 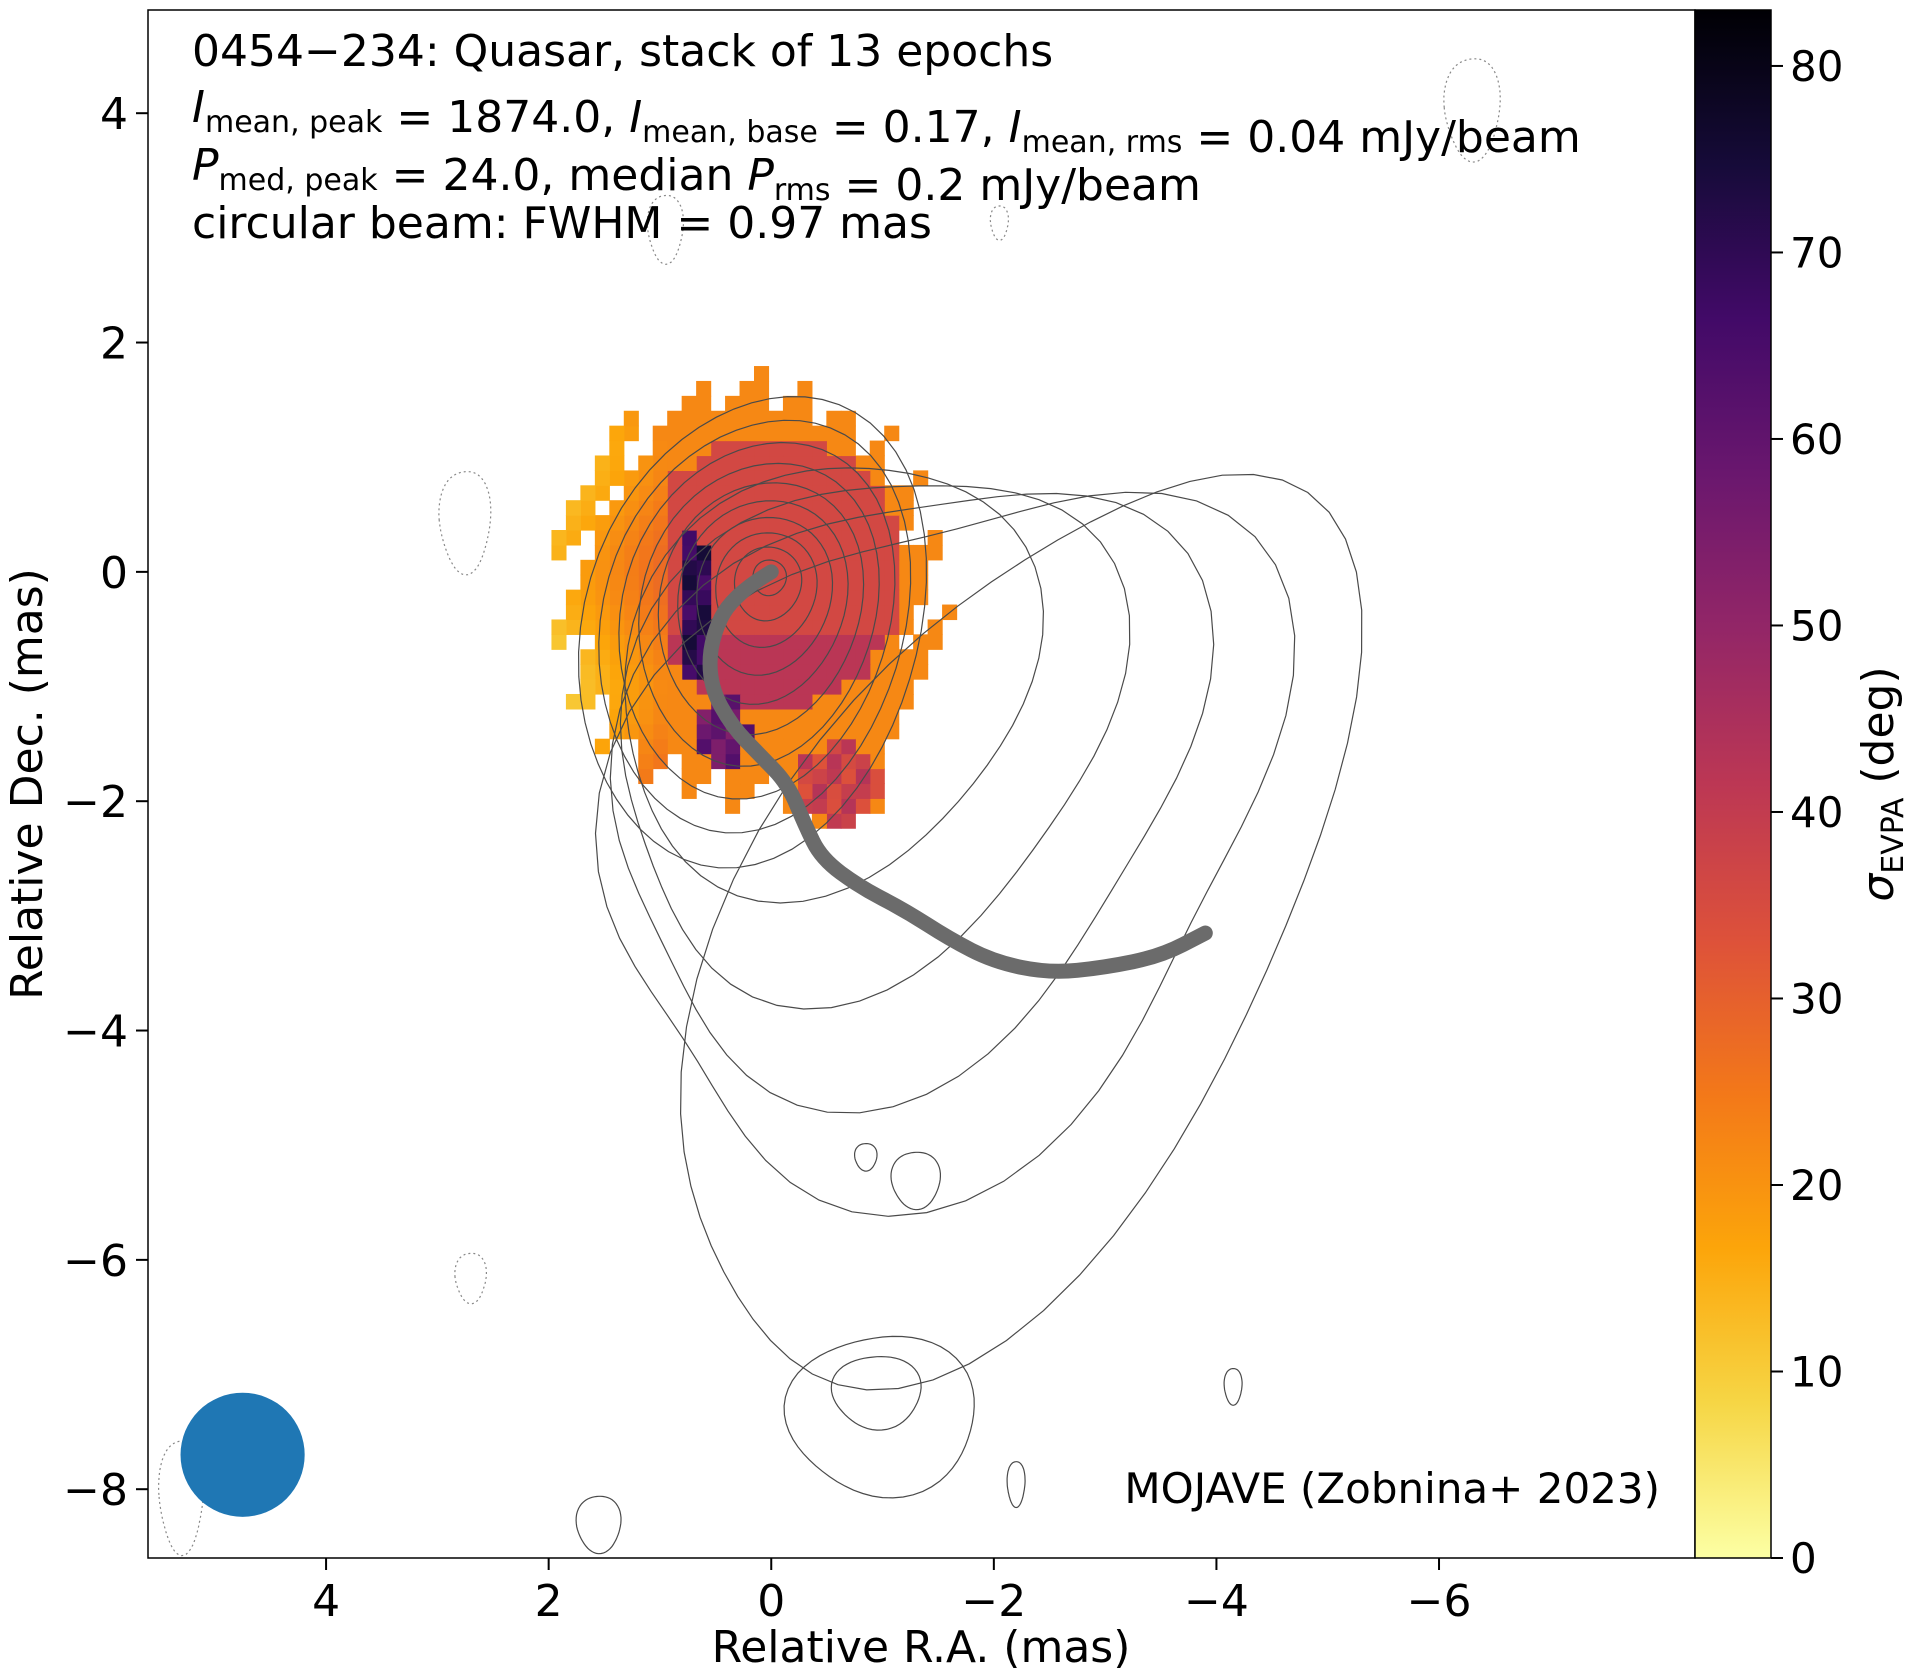 What do you see at coordinates (1439, 1601) in the screenshot?
I see `x-tick-label: −6` at bounding box center [1439, 1601].